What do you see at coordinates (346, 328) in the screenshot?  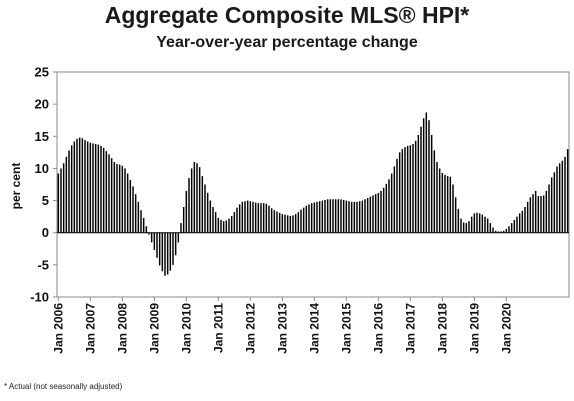 I see `x-tick-label: Jan 2015` at bounding box center [346, 328].